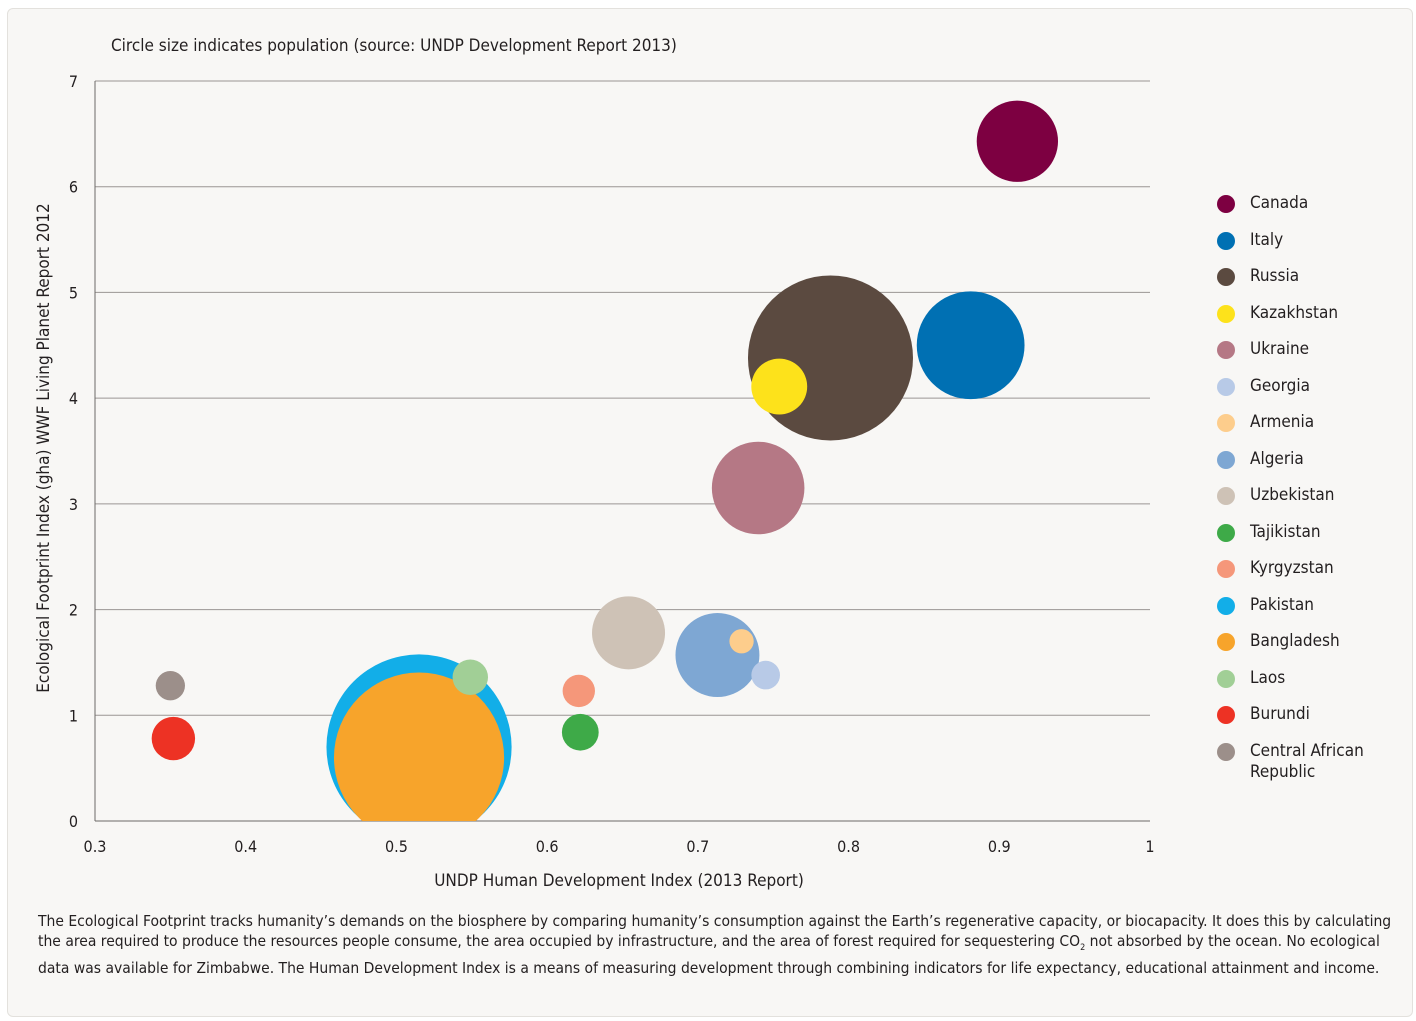 This screenshot has width=1416, height=1021. Describe the element at coordinates (1285, 531) in the screenshot. I see `legend-label: Tajikistan` at that location.